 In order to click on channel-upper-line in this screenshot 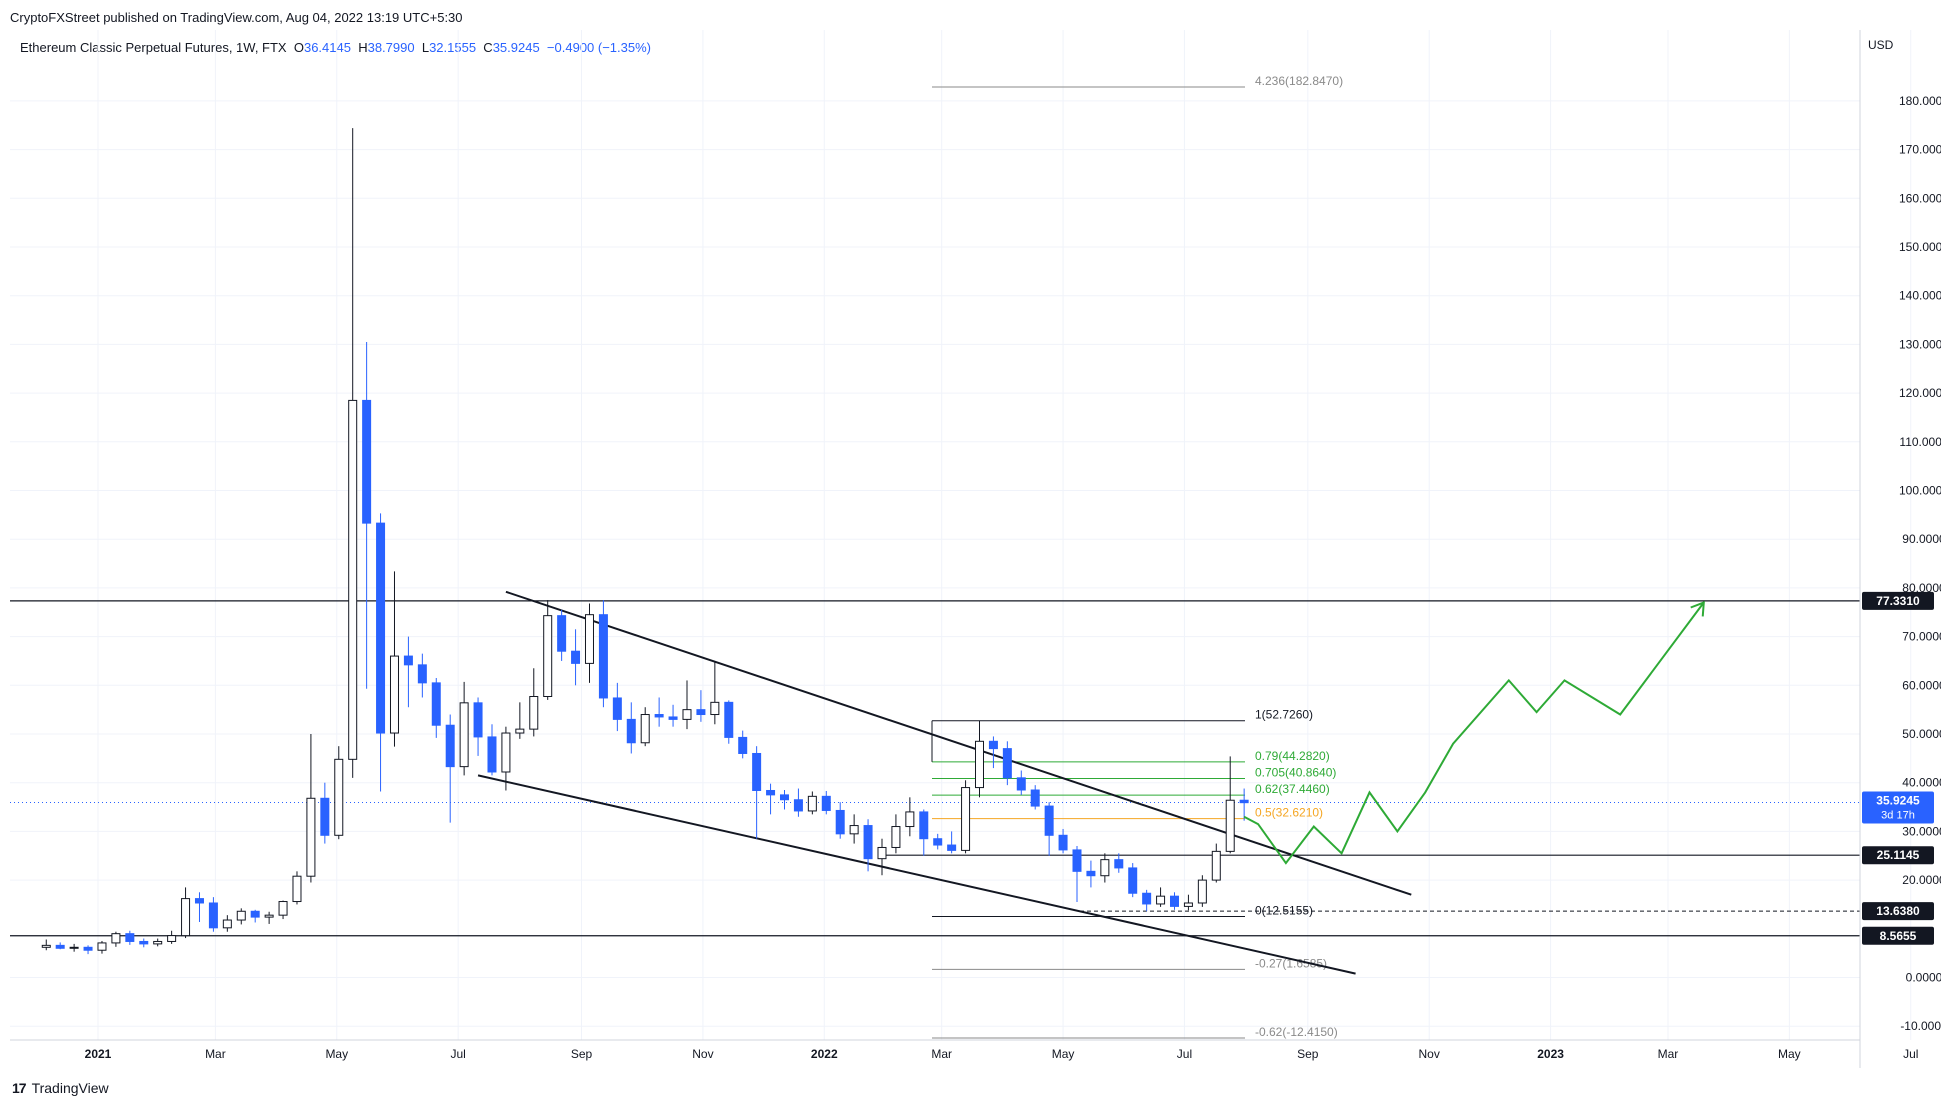, I will do `click(958, 743)`.